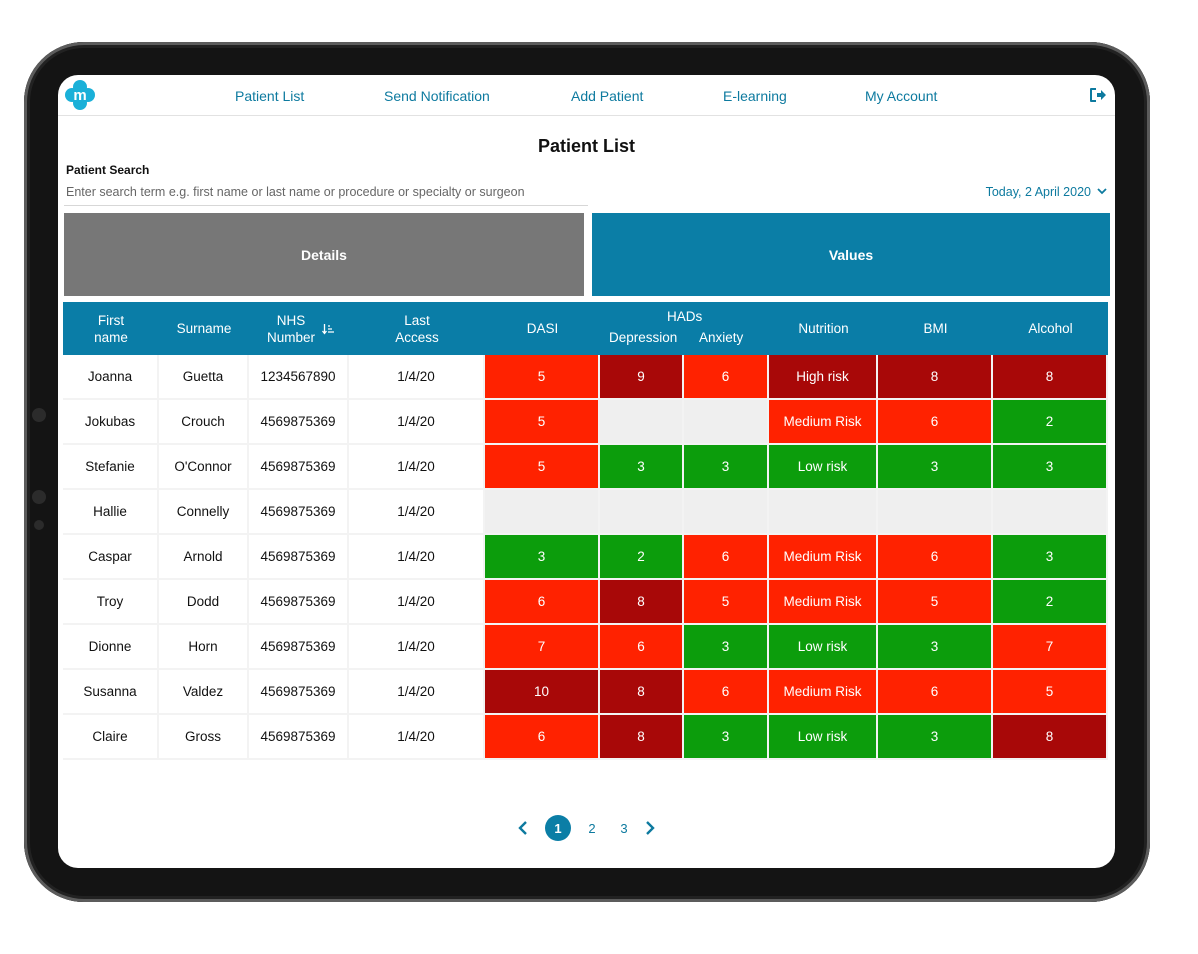 The image size is (1198, 954). What do you see at coordinates (542, 737) in the screenshot?
I see `cell-dasi: 6` at bounding box center [542, 737].